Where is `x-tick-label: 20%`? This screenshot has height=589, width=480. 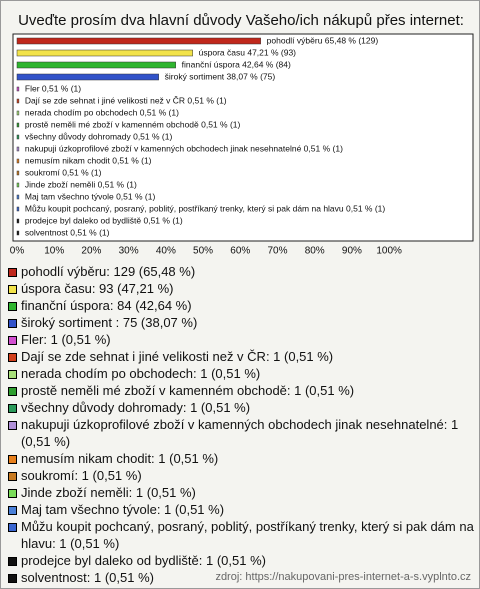 x-tick-label: 20% is located at coordinates (91, 251).